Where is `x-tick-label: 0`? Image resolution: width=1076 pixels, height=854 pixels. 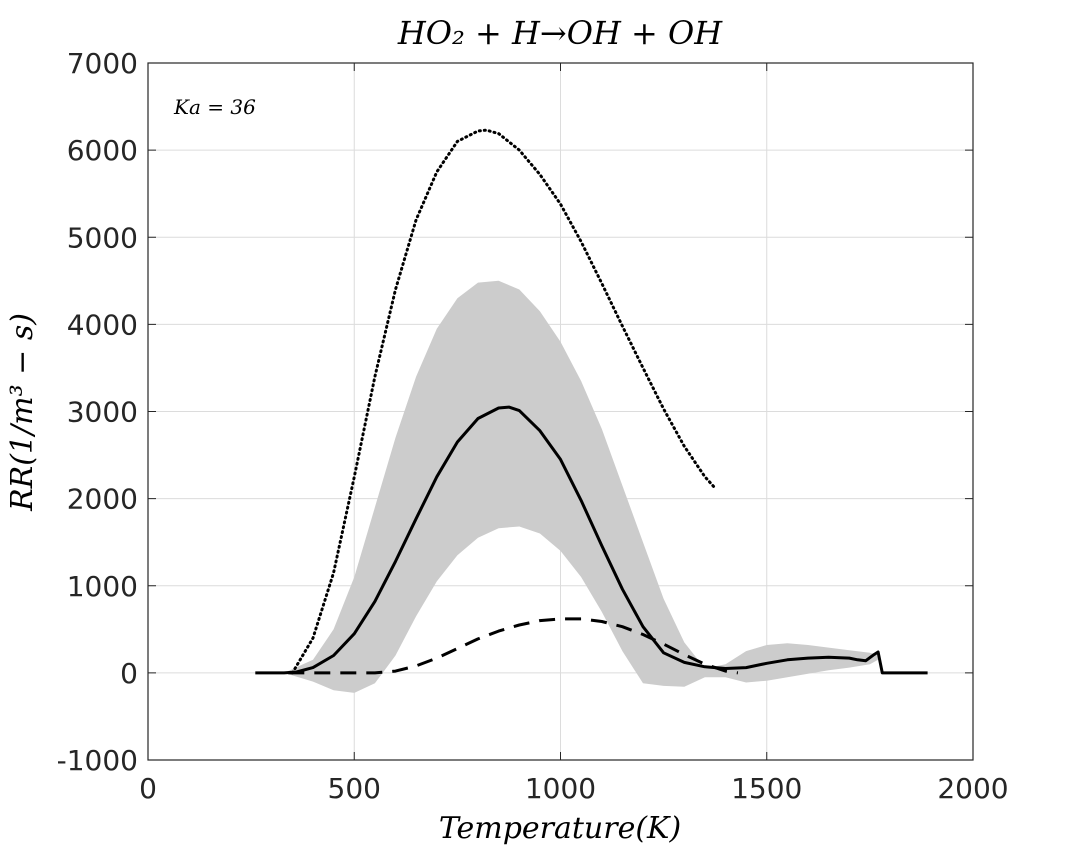
x-tick-label: 0 is located at coordinates (148, 788).